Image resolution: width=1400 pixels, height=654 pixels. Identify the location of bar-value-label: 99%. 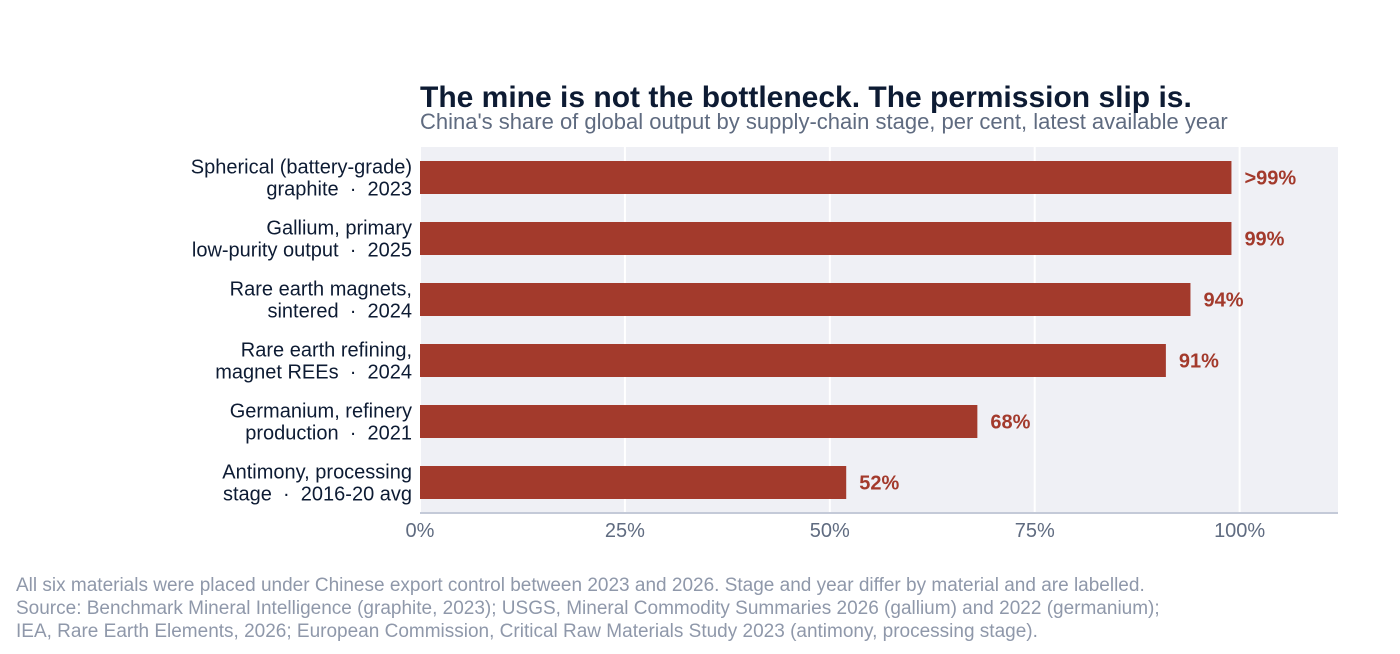
(1264, 240).